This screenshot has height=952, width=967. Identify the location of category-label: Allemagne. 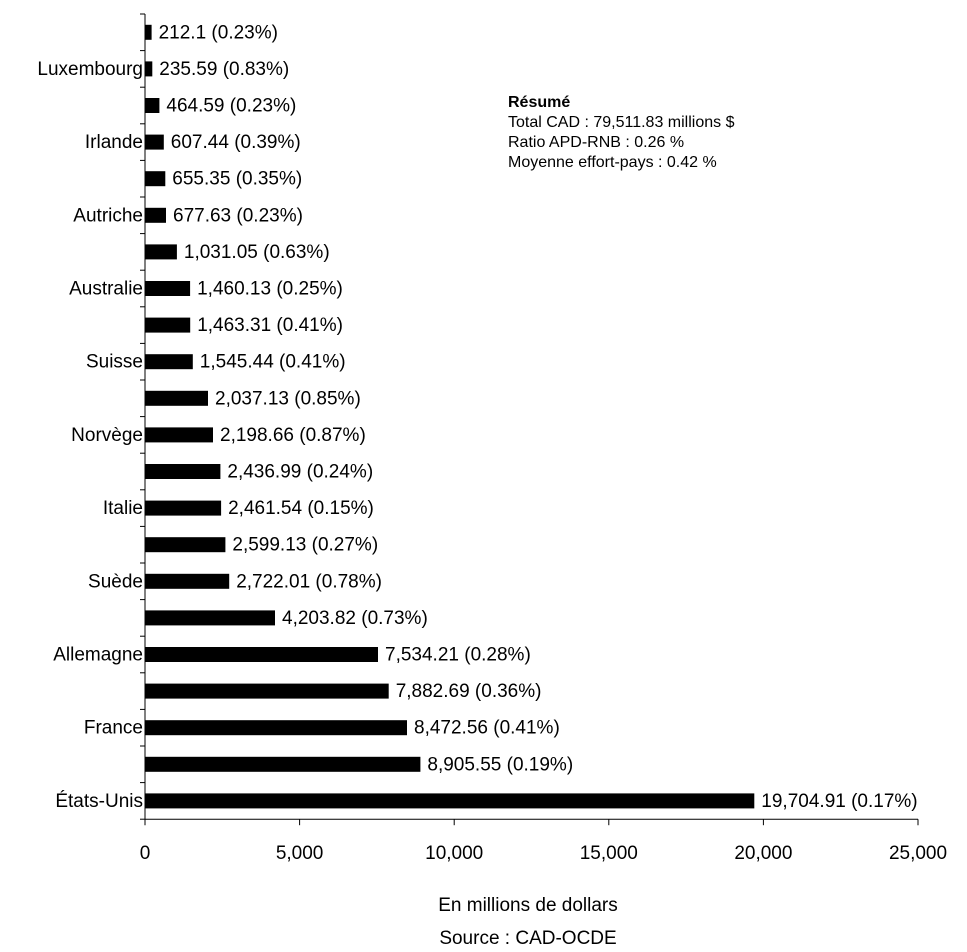
(98, 655).